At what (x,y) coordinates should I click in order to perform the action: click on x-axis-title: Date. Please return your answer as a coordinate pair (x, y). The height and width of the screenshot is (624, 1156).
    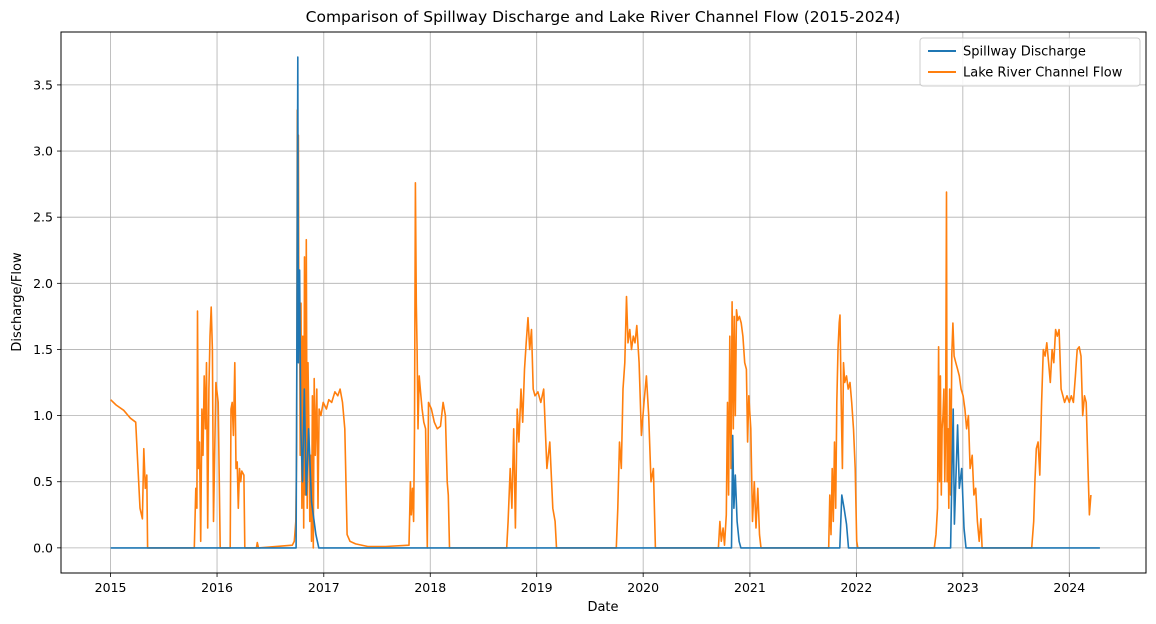
    Looking at the image, I should click on (602, 607).